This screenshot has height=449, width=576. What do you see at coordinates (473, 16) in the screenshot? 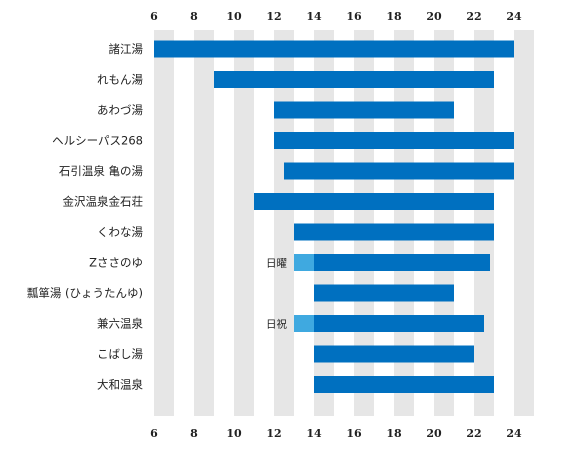
I see `x-tick-label-top: 22` at bounding box center [473, 16].